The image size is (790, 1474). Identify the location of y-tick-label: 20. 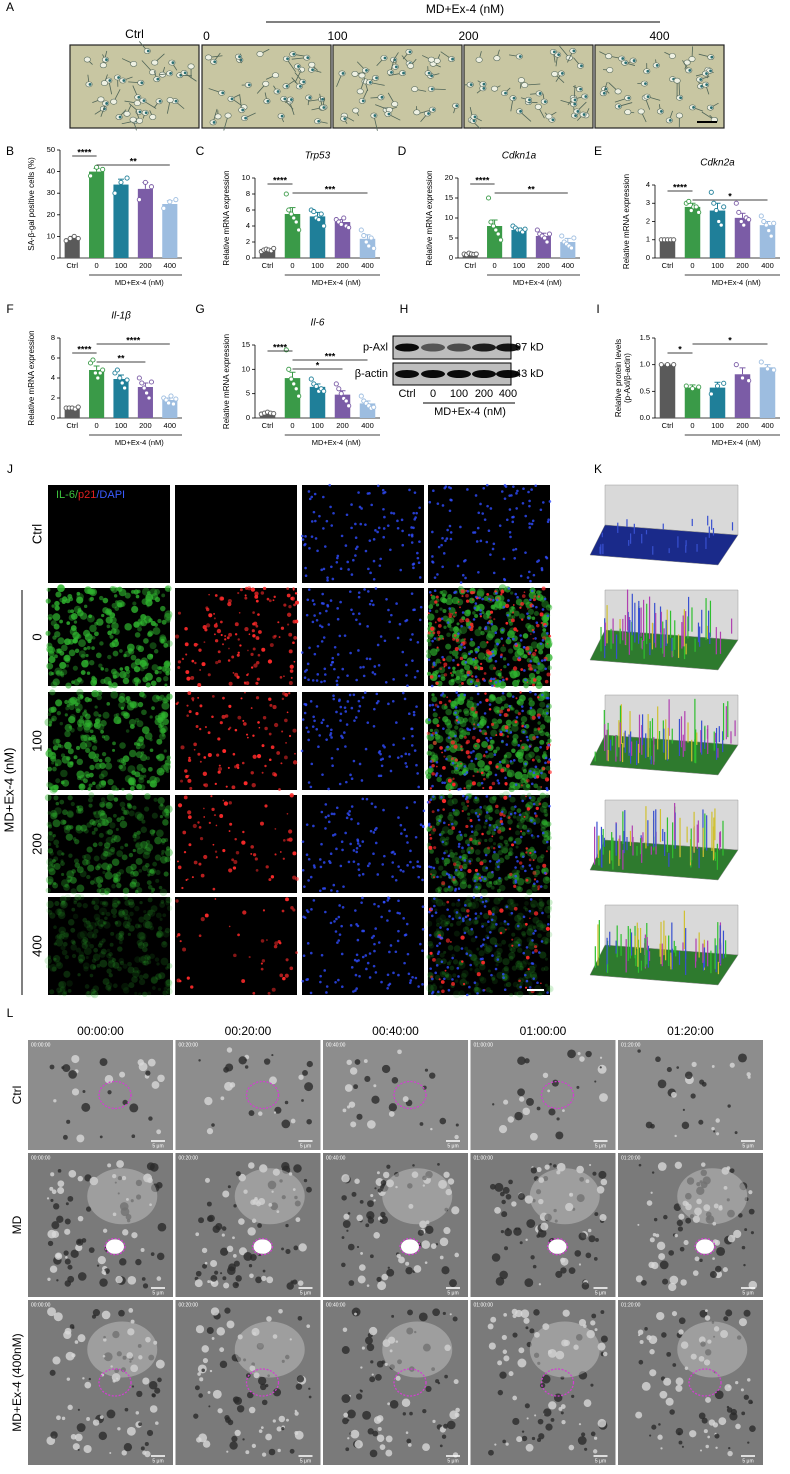
(449, 177).